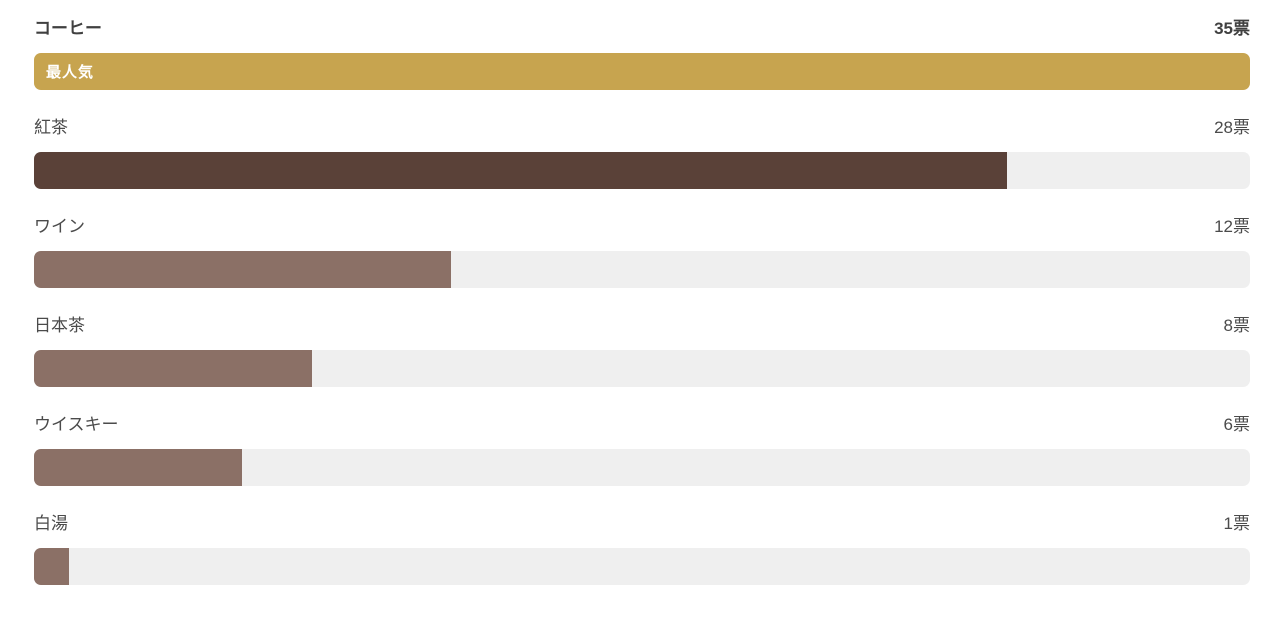  What do you see at coordinates (642, 127) in the screenshot?
I see `poll-option-header: 紅茶 28票` at bounding box center [642, 127].